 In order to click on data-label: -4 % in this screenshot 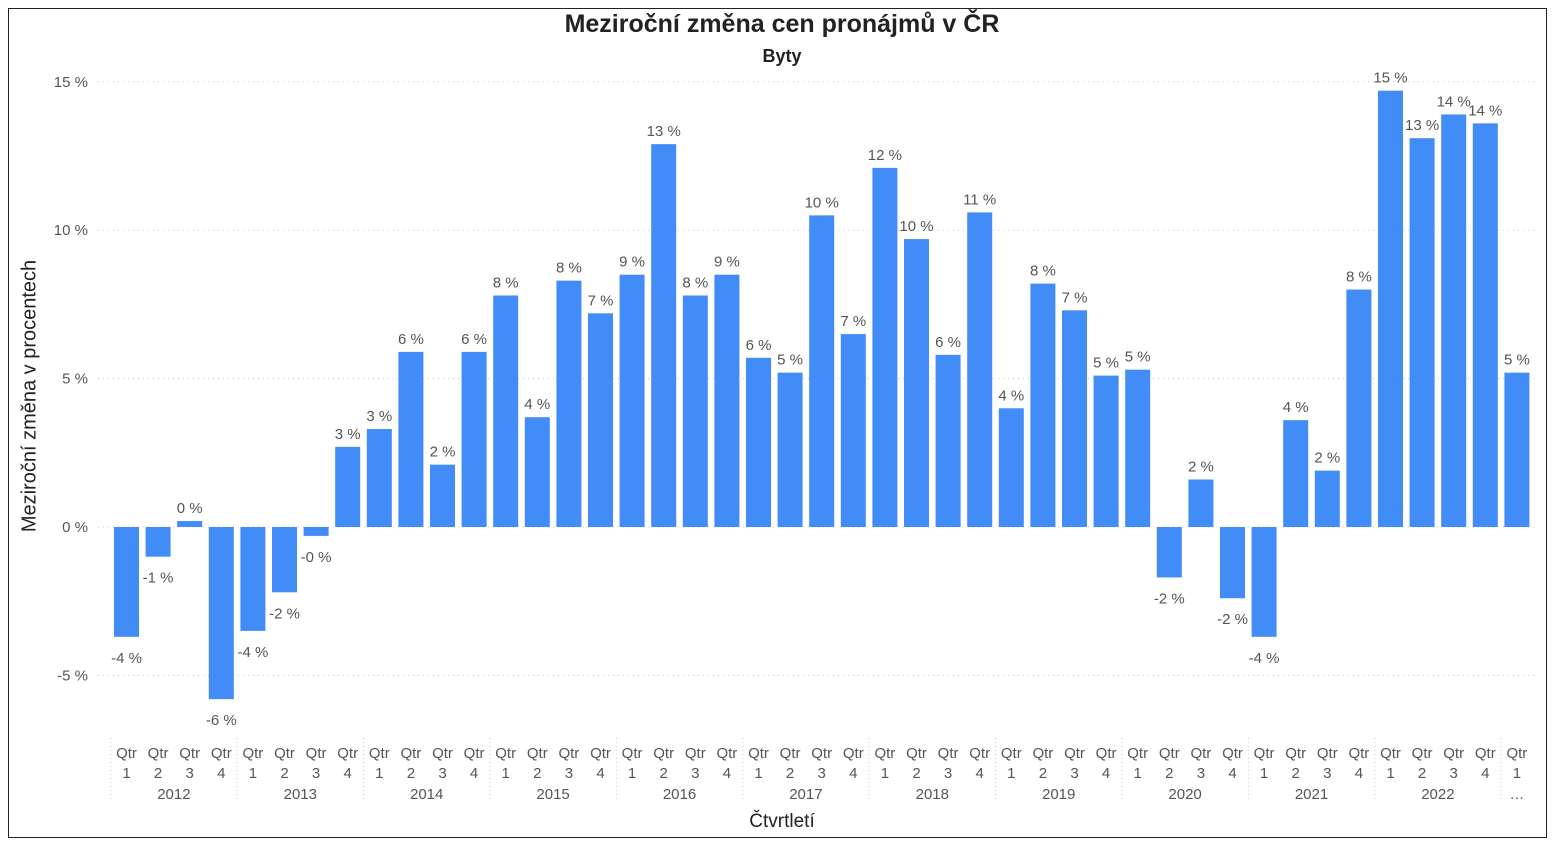, I will do `click(252, 652)`.